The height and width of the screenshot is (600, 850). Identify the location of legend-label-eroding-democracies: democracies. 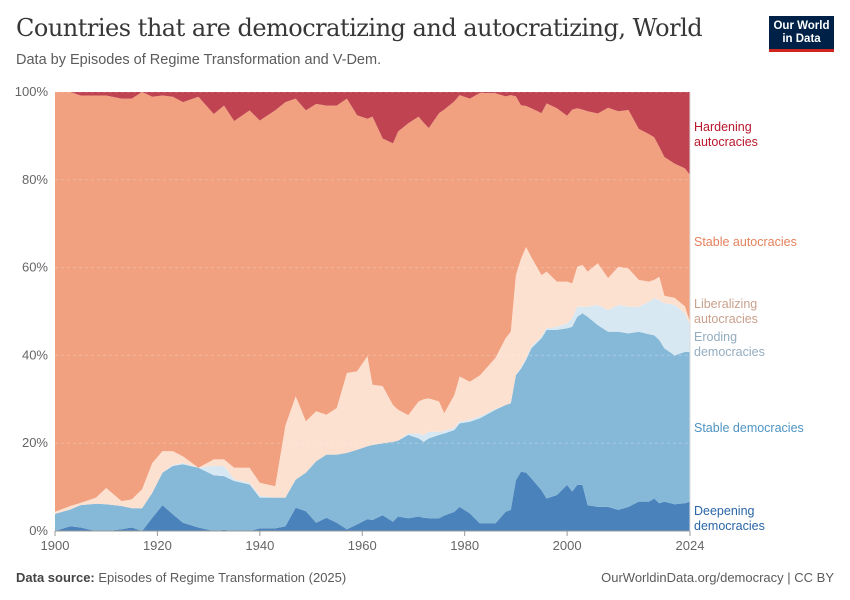
(729, 352).